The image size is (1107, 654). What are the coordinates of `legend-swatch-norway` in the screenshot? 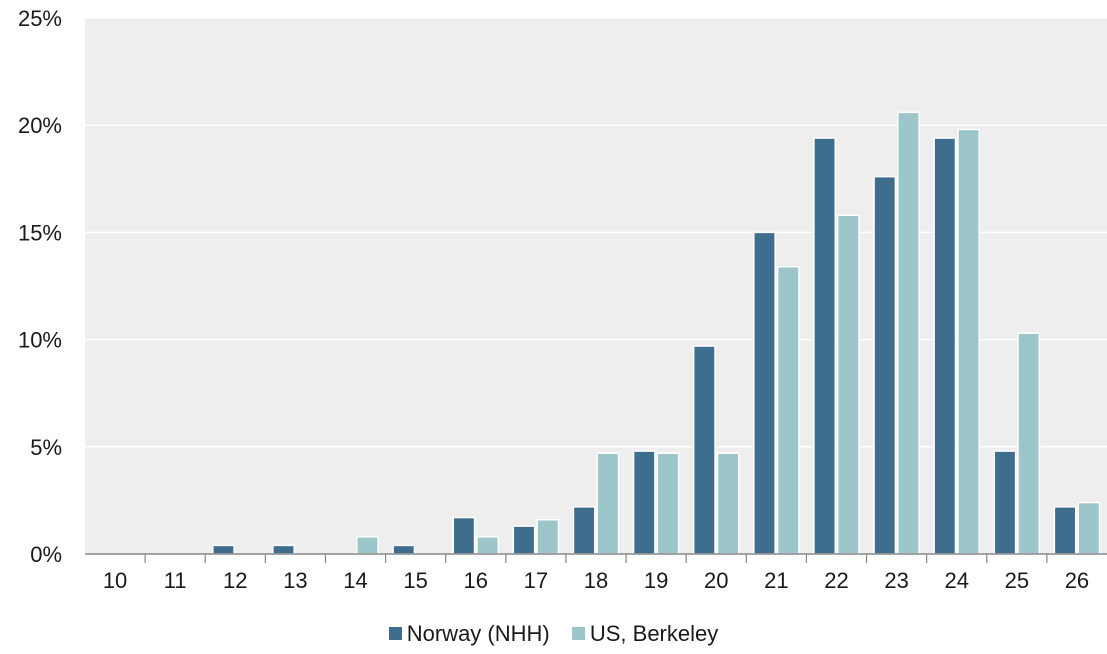 It's located at (395, 633).